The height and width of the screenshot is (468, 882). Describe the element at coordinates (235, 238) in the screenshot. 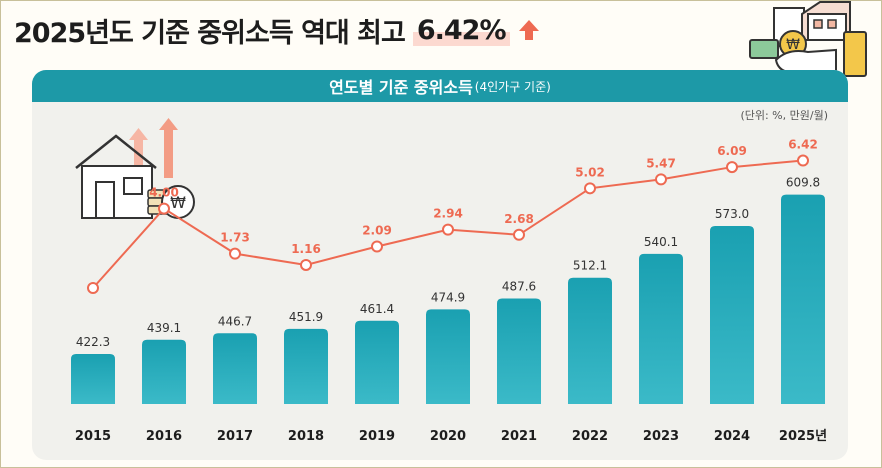

I see `line-value-label: 1.73` at that location.